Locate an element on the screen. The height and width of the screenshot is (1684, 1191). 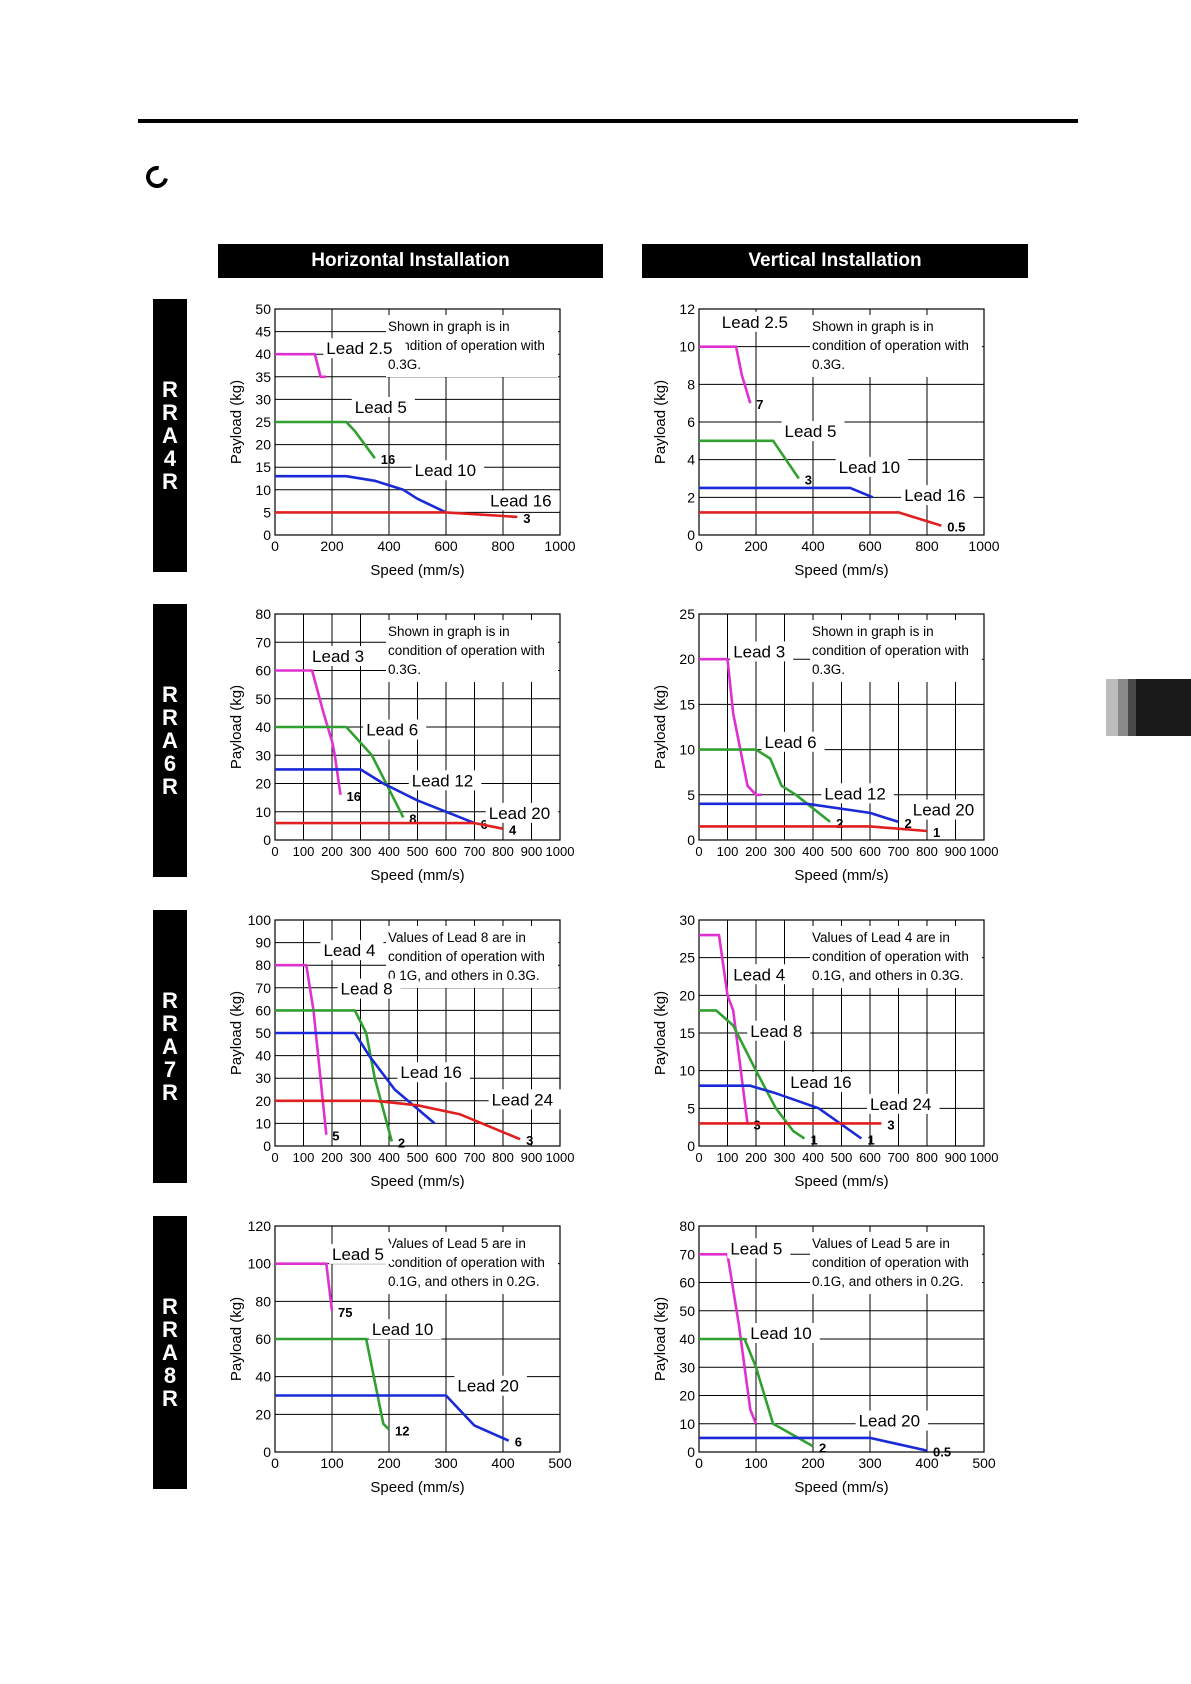
series-name-label: Lead 6 is located at coordinates (392, 729).